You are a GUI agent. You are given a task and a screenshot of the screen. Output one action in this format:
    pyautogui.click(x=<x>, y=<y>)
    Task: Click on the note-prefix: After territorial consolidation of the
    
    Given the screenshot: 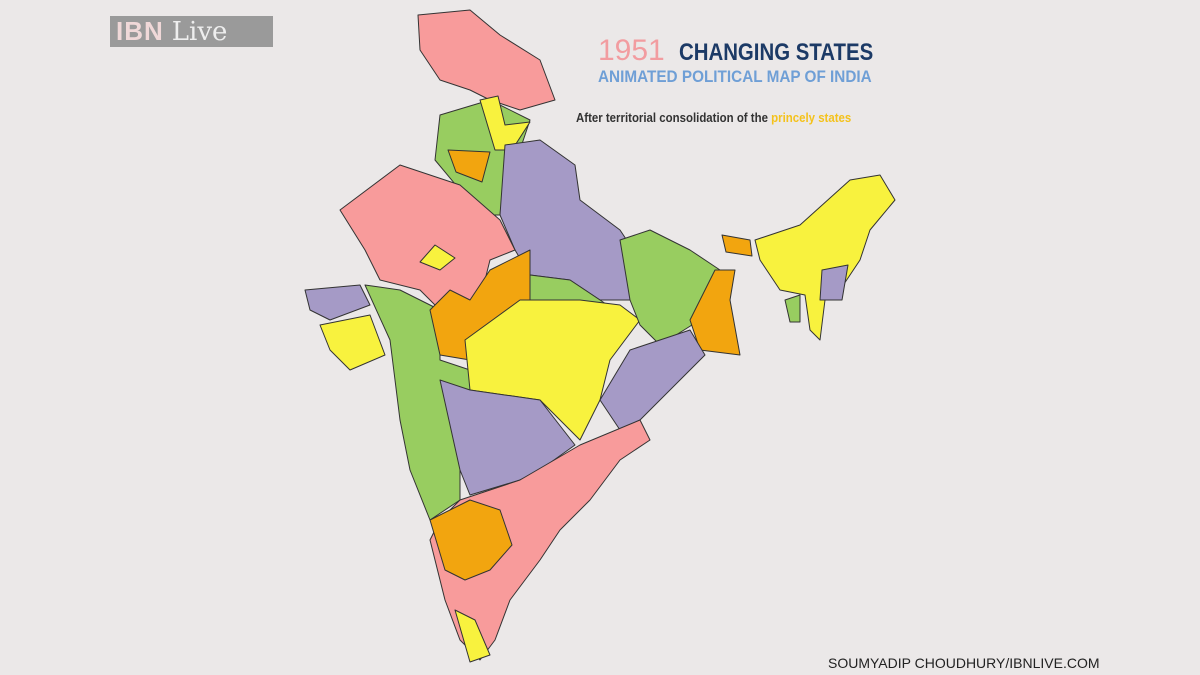 What is the action you would take?
    pyautogui.click(x=674, y=117)
    